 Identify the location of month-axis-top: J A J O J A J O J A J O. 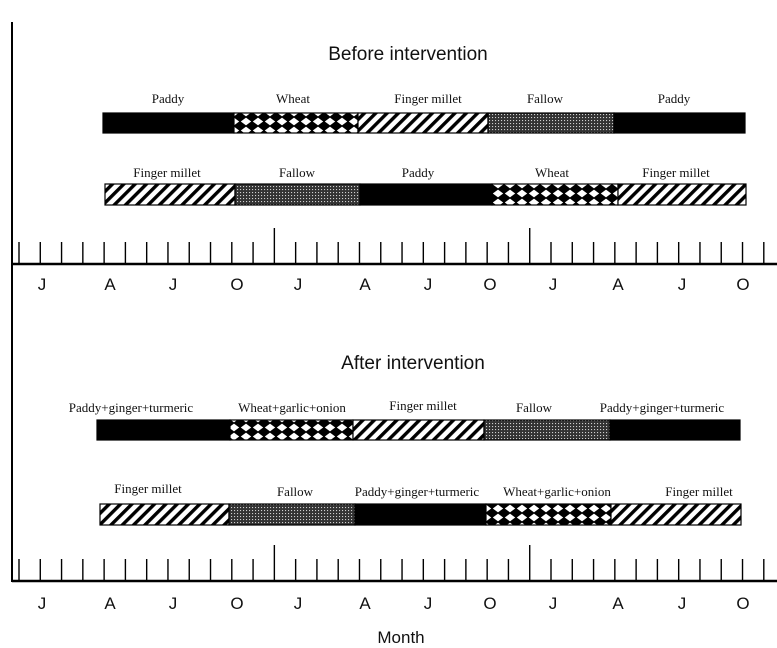
(394, 261).